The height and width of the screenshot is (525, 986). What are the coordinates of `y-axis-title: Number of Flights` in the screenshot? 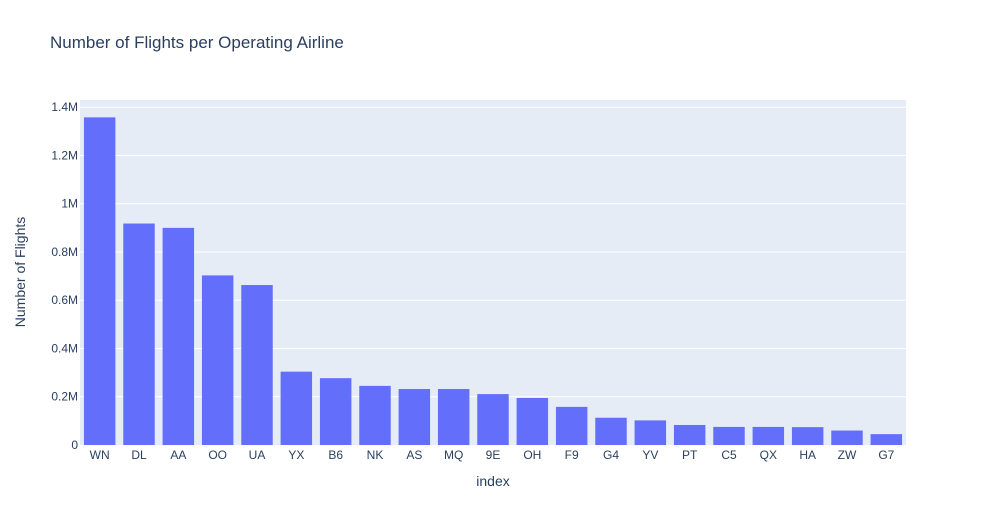 It's located at (20, 272).